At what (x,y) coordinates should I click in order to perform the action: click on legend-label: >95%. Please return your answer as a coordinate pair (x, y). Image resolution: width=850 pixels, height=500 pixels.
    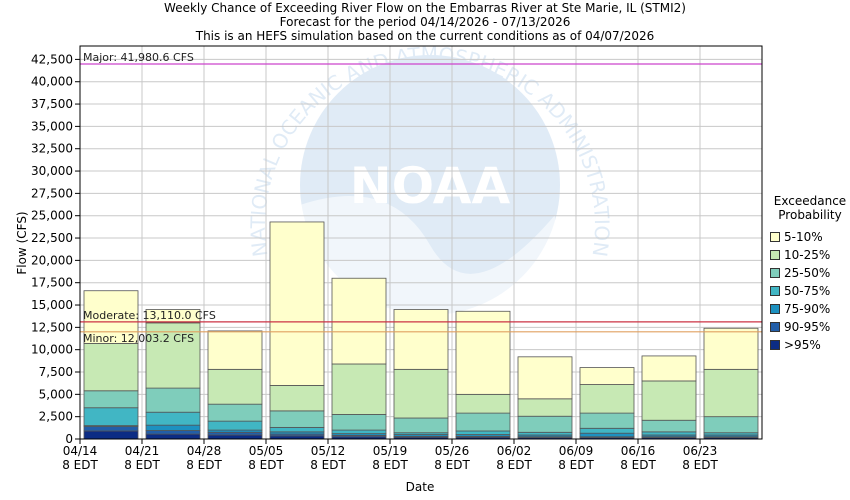
    Looking at the image, I should click on (802, 345).